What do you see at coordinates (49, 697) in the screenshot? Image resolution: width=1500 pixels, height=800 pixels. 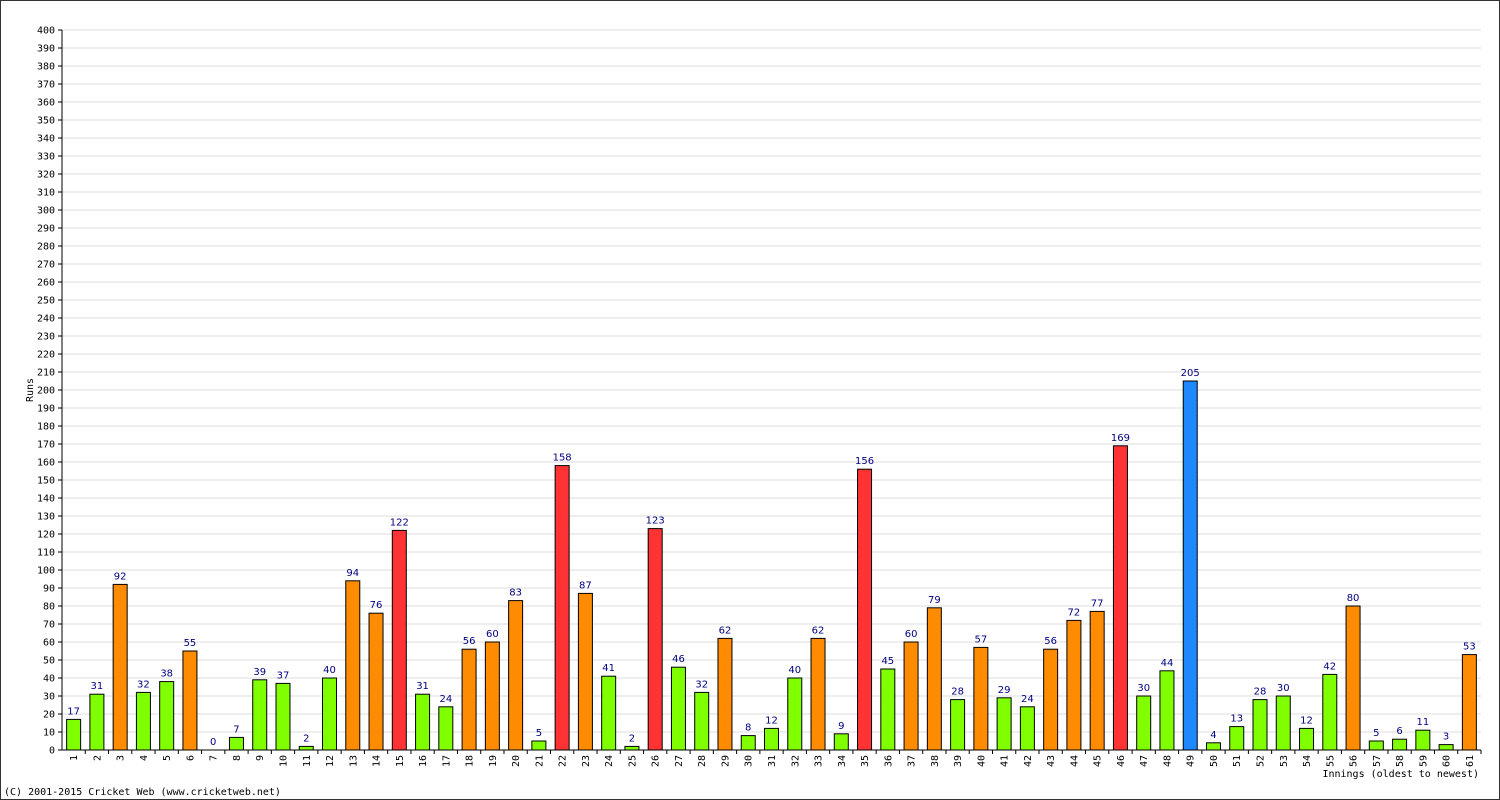 I see `y-tick-label: 30` at bounding box center [49, 697].